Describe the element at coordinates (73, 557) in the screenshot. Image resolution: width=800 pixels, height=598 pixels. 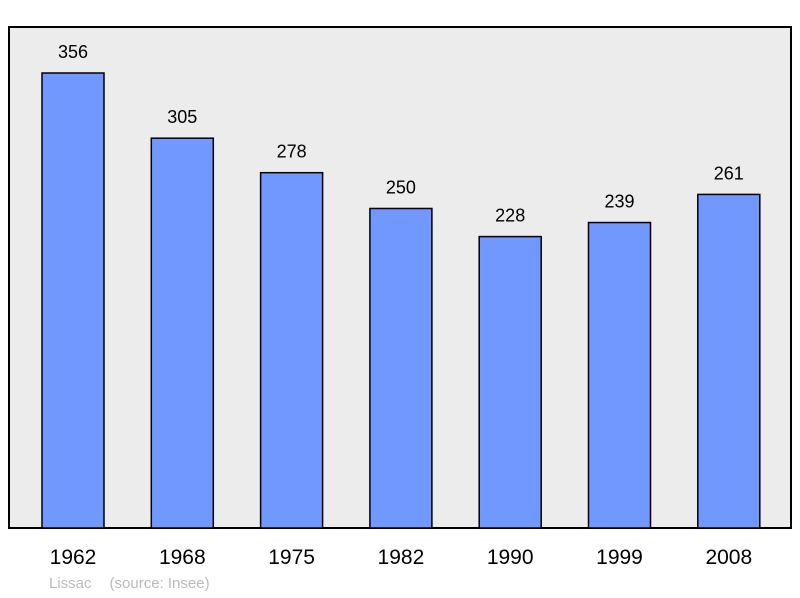
I see `x-tick-label: 1962` at that location.